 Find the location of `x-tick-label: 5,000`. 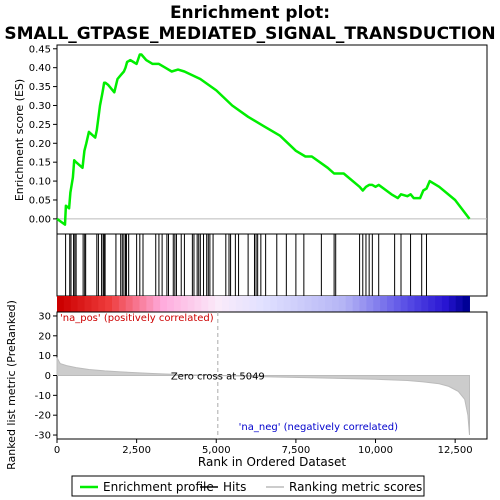

x-tick-label: 5,000 is located at coordinates (216, 450).